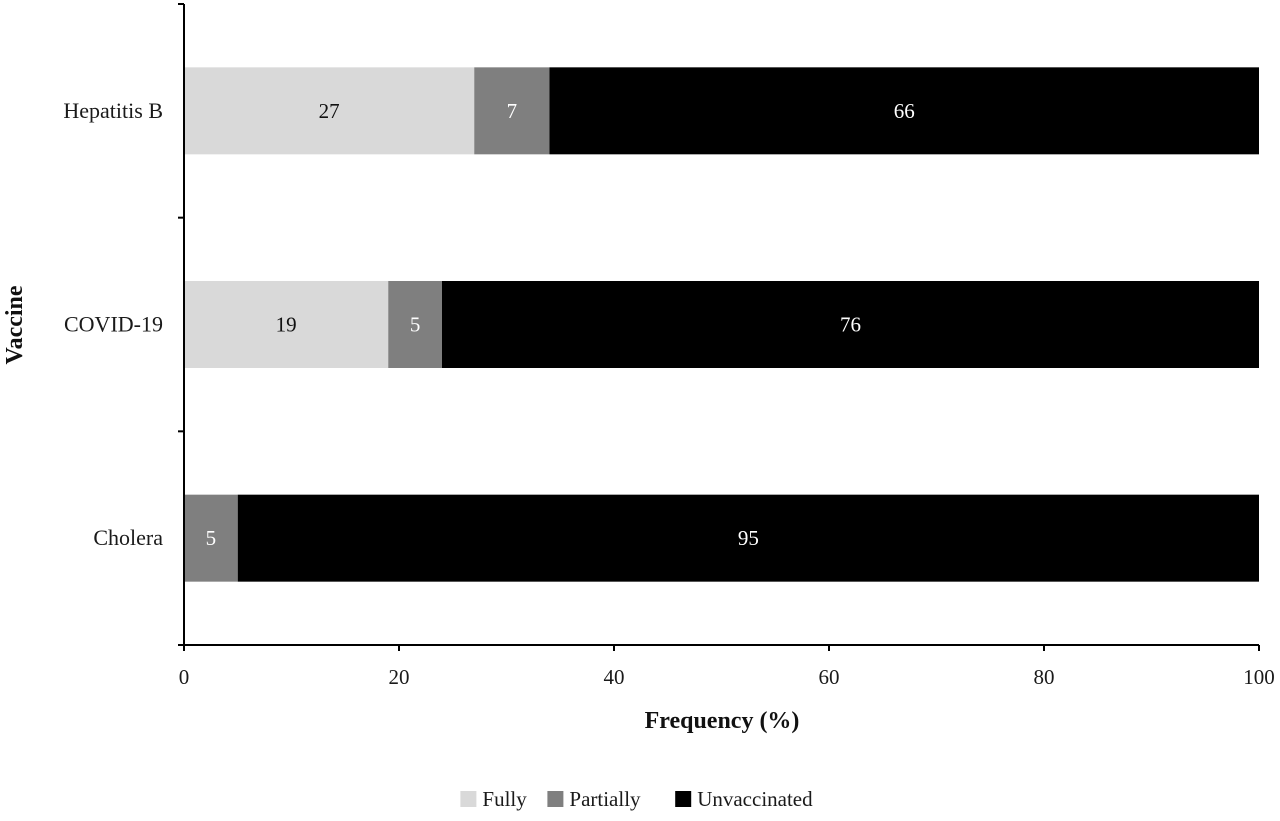  What do you see at coordinates (113, 324) in the screenshot?
I see `category-label: COVID-19` at bounding box center [113, 324].